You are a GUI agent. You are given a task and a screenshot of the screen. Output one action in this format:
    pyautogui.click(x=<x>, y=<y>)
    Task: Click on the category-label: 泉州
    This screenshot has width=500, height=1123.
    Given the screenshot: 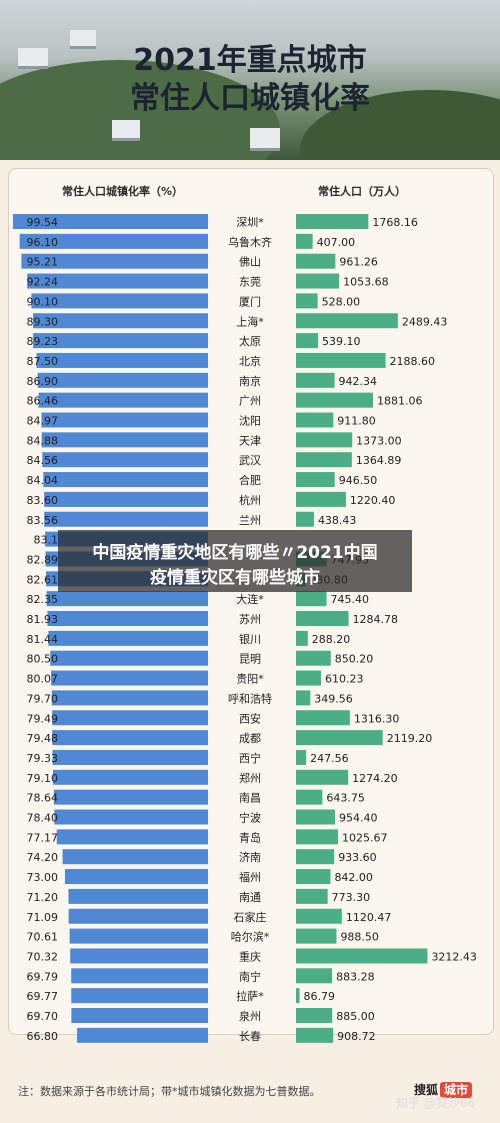 What is the action you would take?
    pyautogui.click(x=250, y=1016)
    